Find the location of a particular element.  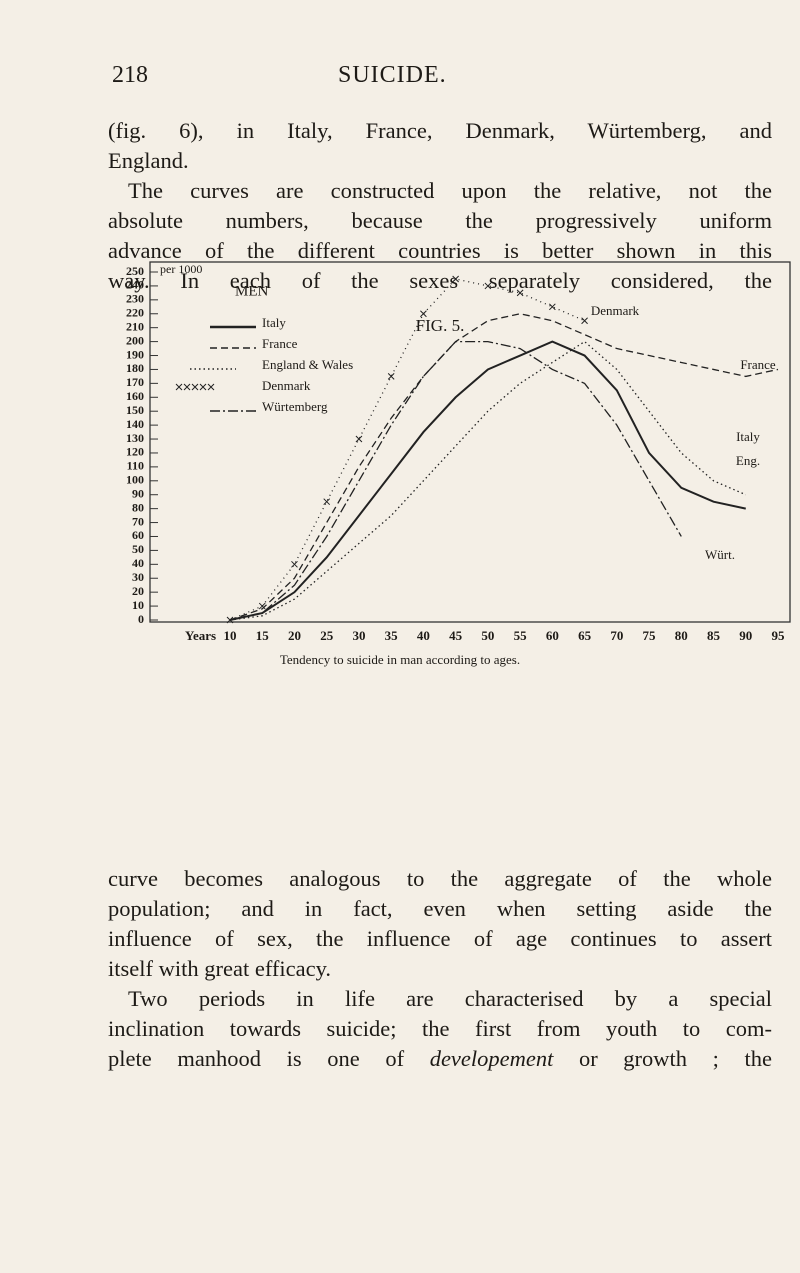

y-tick-label: 60 is located at coordinates (138, 535).